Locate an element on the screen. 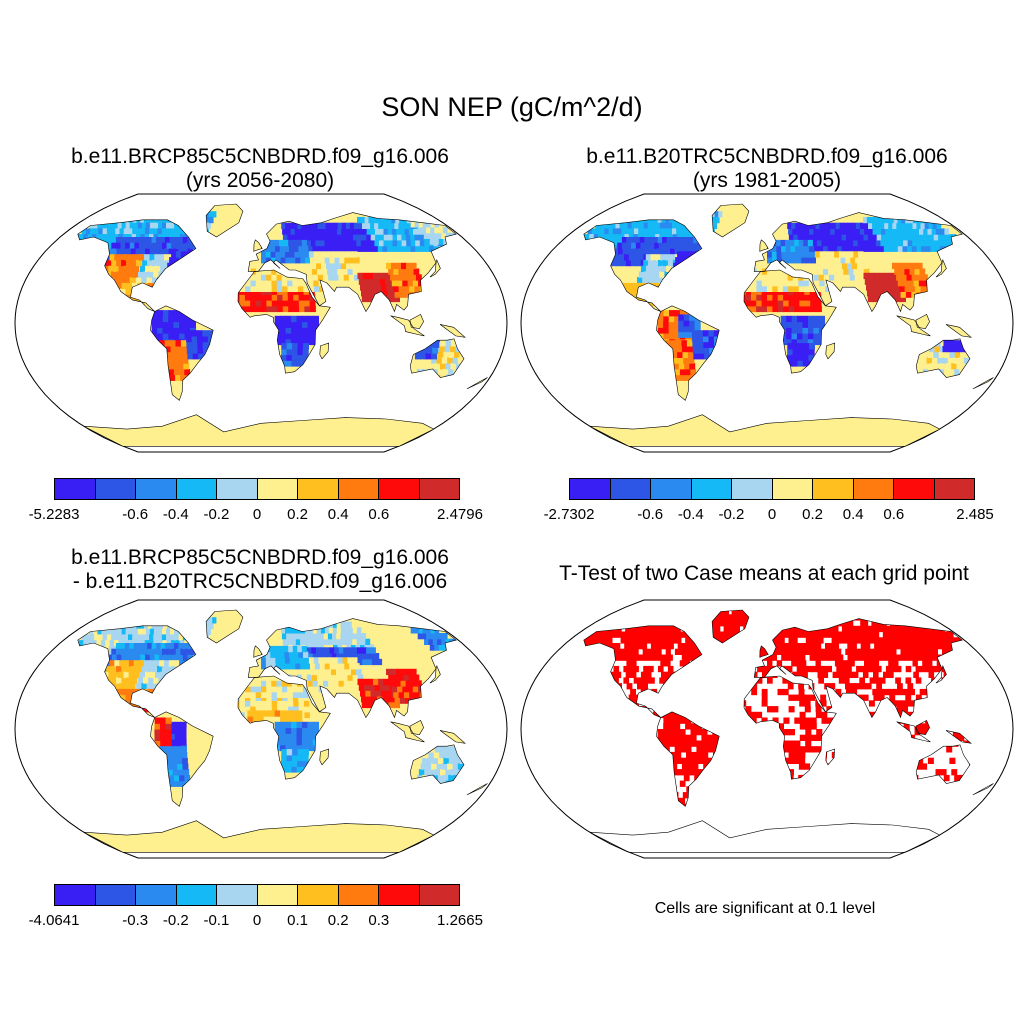 This screenshot has width=1024, height=1024. coastline-northAmerica is located at coordinates (643, 265).